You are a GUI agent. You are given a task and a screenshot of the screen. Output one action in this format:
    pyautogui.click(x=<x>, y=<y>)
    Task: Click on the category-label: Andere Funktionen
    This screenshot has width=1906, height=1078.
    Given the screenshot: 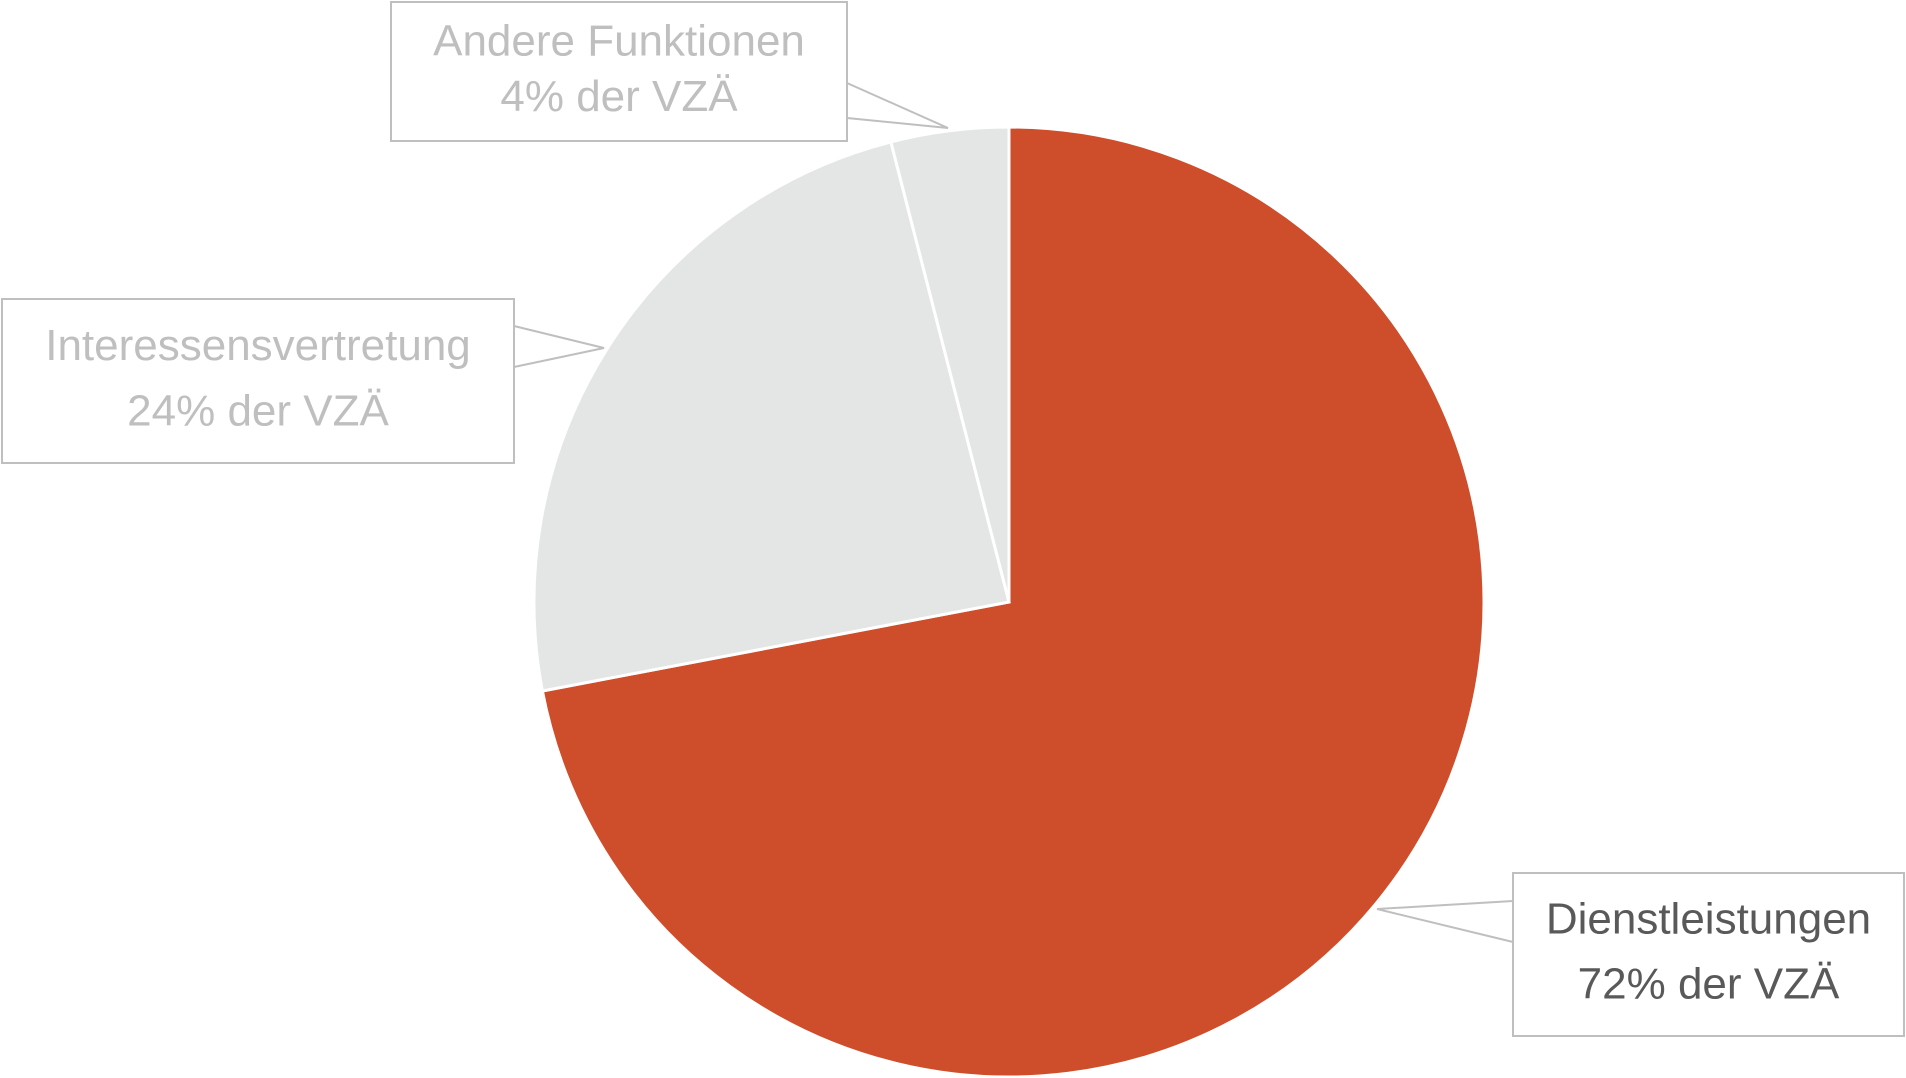 What is the action you would take?
    pyautogui.click(x=619, y=40)
    